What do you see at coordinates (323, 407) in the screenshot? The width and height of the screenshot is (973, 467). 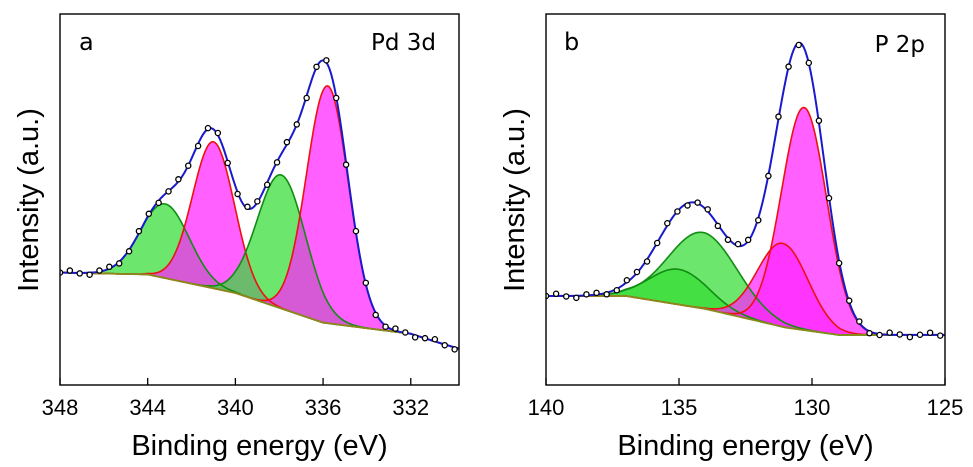 I see `x-tick-label: 336` at bounding box center [323, 407].